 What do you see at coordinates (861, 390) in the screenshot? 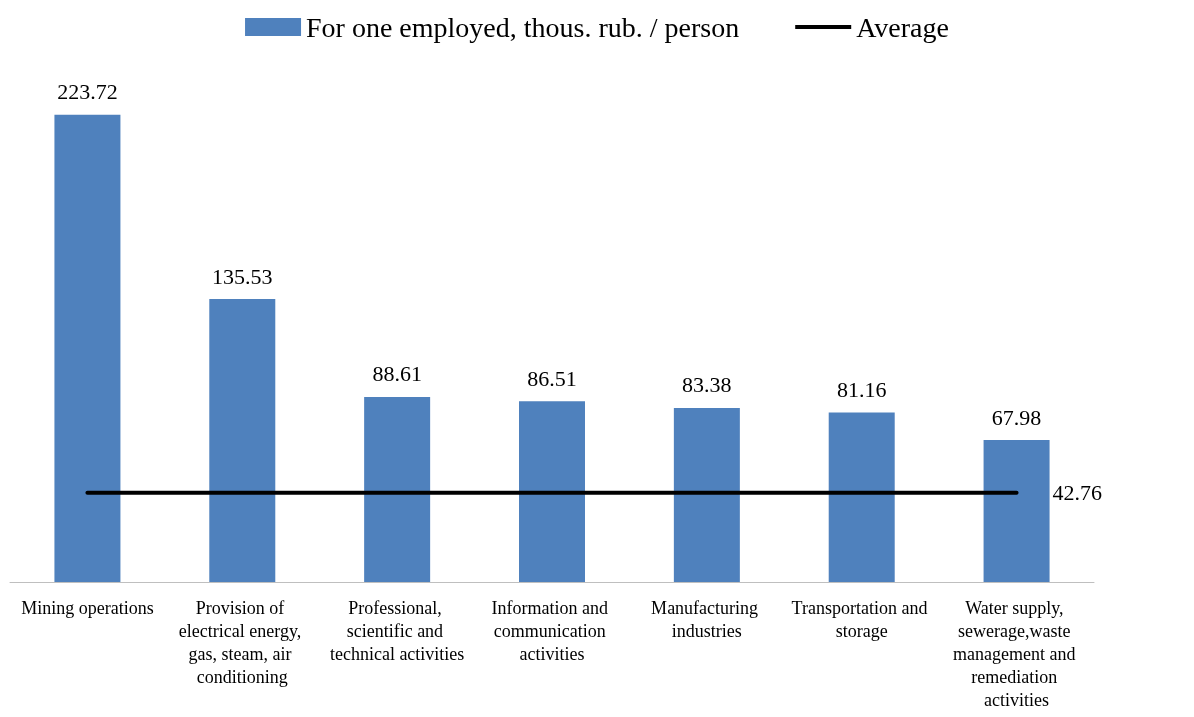
I see `data-label: 81.16` at bounding box center [861, 390].